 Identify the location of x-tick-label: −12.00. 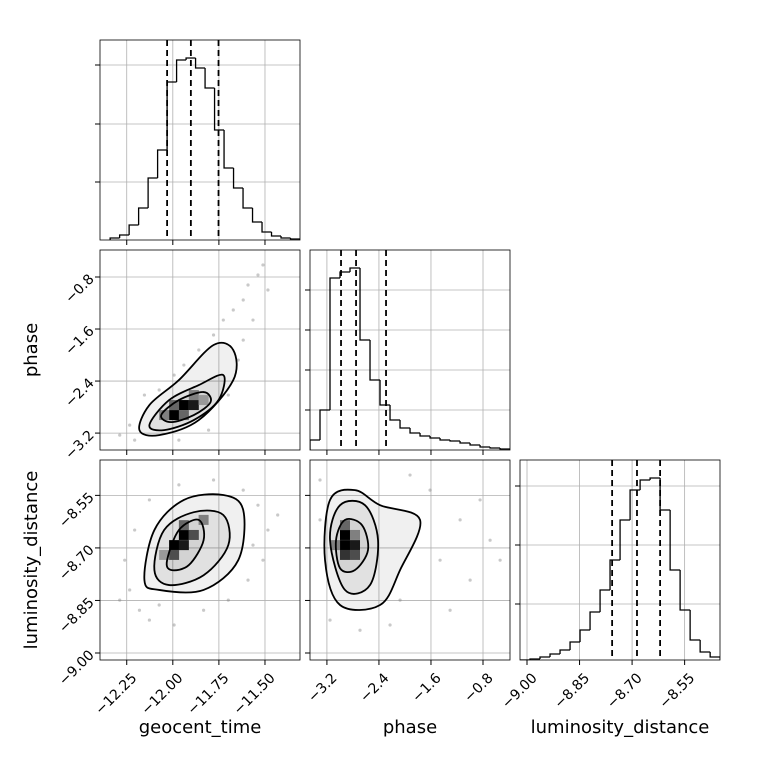
(162, 694).